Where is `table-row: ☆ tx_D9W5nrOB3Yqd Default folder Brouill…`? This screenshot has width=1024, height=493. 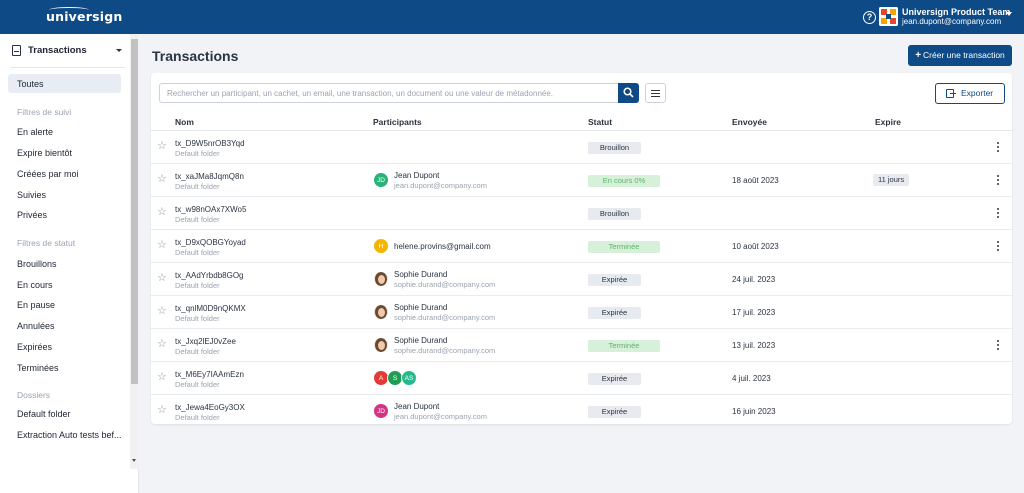
table-row: ☆ tx_D9W5nrOB3Yqd Default folder Brouill… is located at coordinates (581, 147).